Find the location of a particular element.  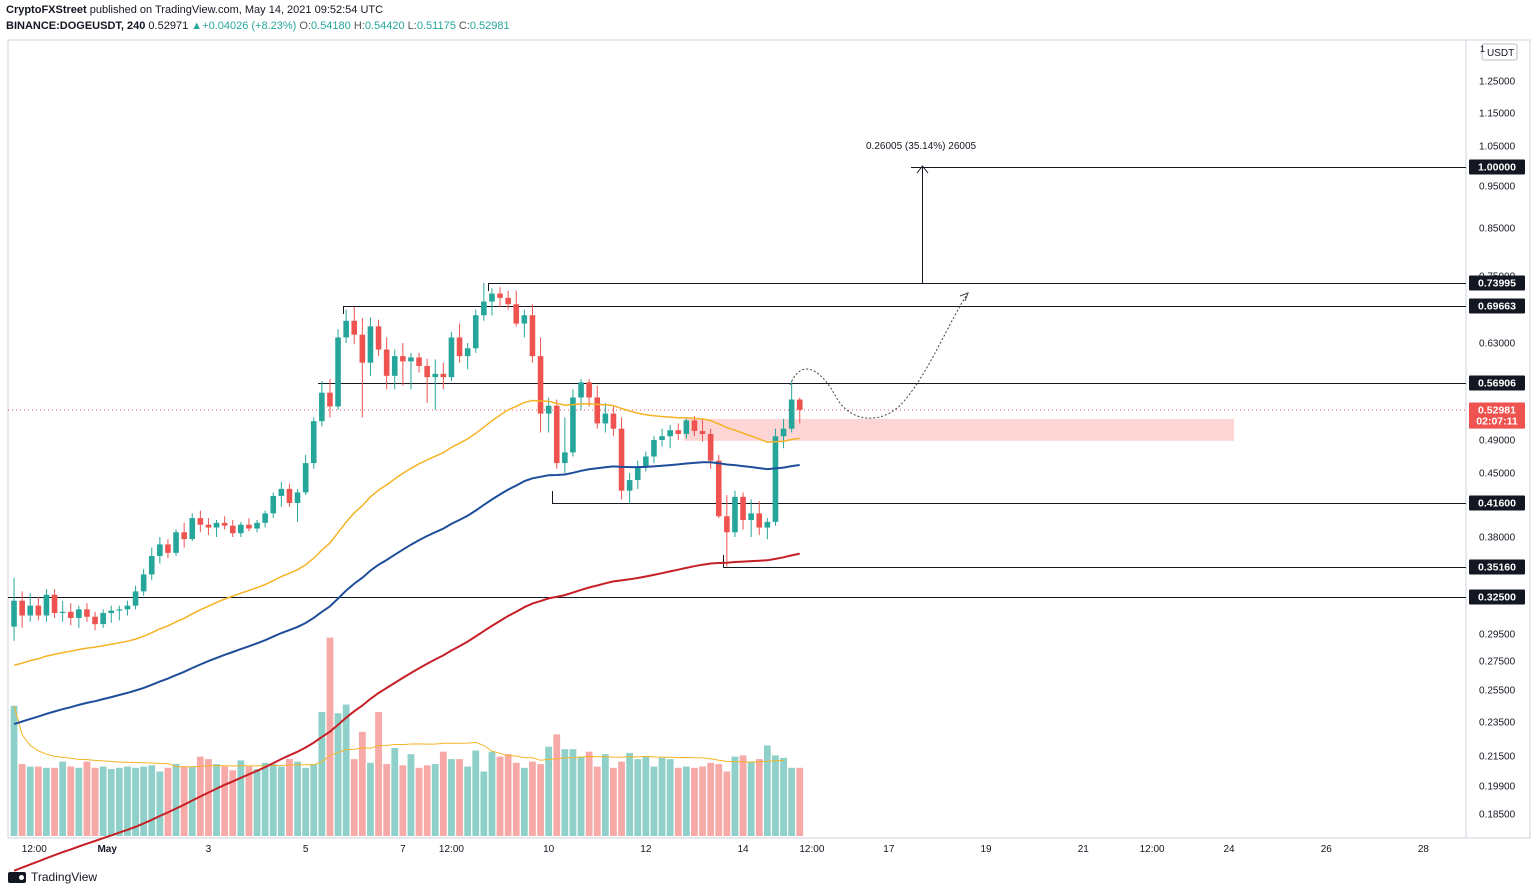

x-tick-label: 19 is located at coordinates (986, 849).